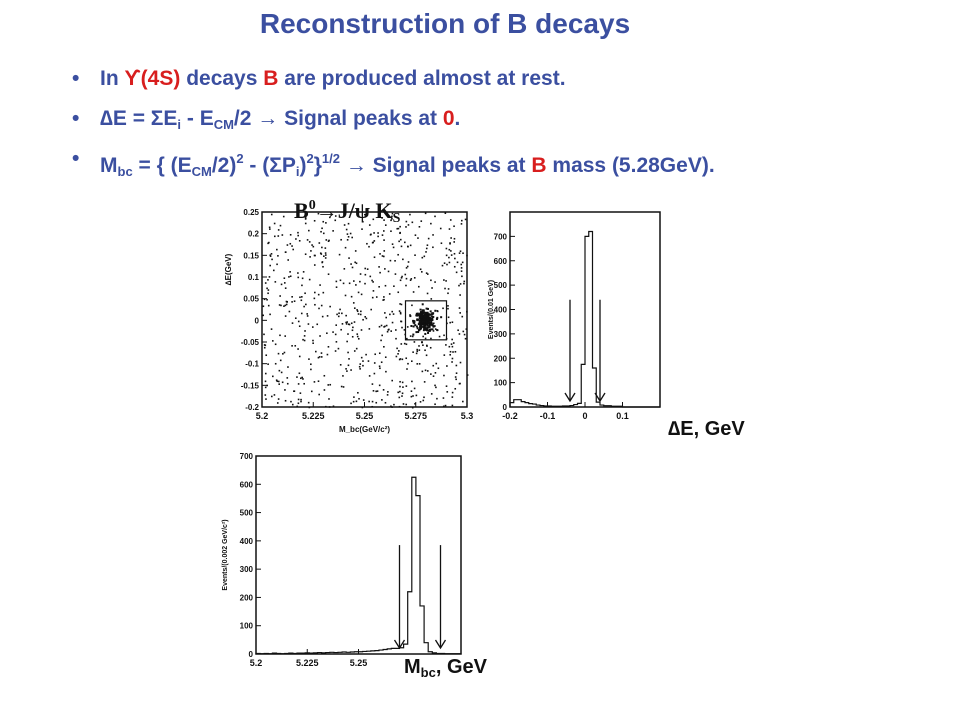 This screenshot has height=720, width=960. I want to click on bullet-fragment: ∆E = ΣE, so click(139, 118).